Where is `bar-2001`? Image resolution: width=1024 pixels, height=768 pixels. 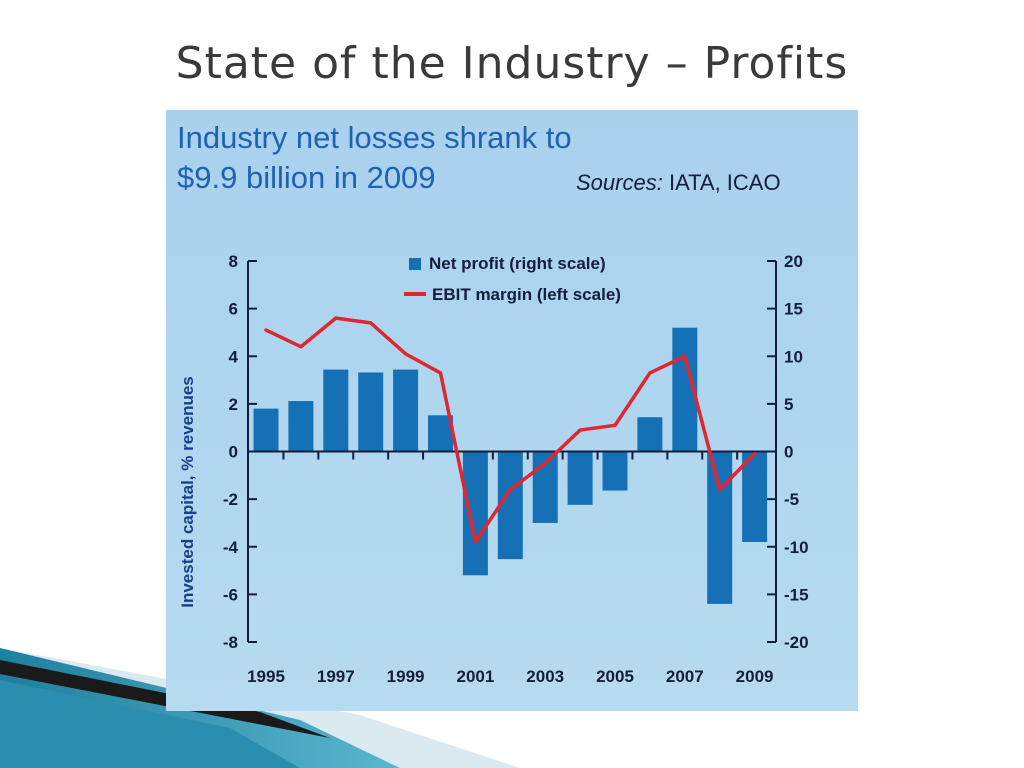 bar-2001 is located at coordinates (475, 513).